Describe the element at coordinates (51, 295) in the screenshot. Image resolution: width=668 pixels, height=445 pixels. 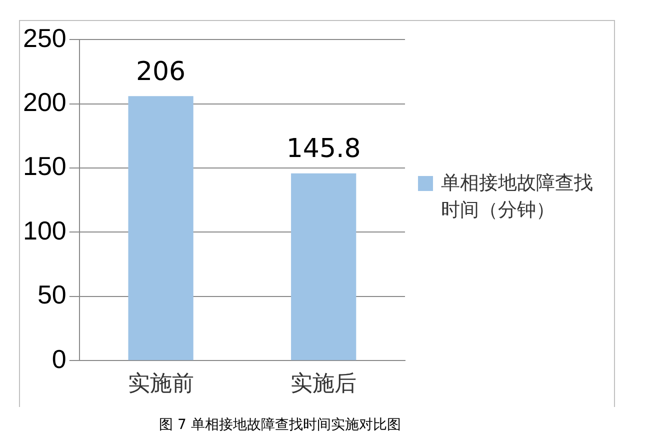
I see `y-tick-label: 50` at that location.